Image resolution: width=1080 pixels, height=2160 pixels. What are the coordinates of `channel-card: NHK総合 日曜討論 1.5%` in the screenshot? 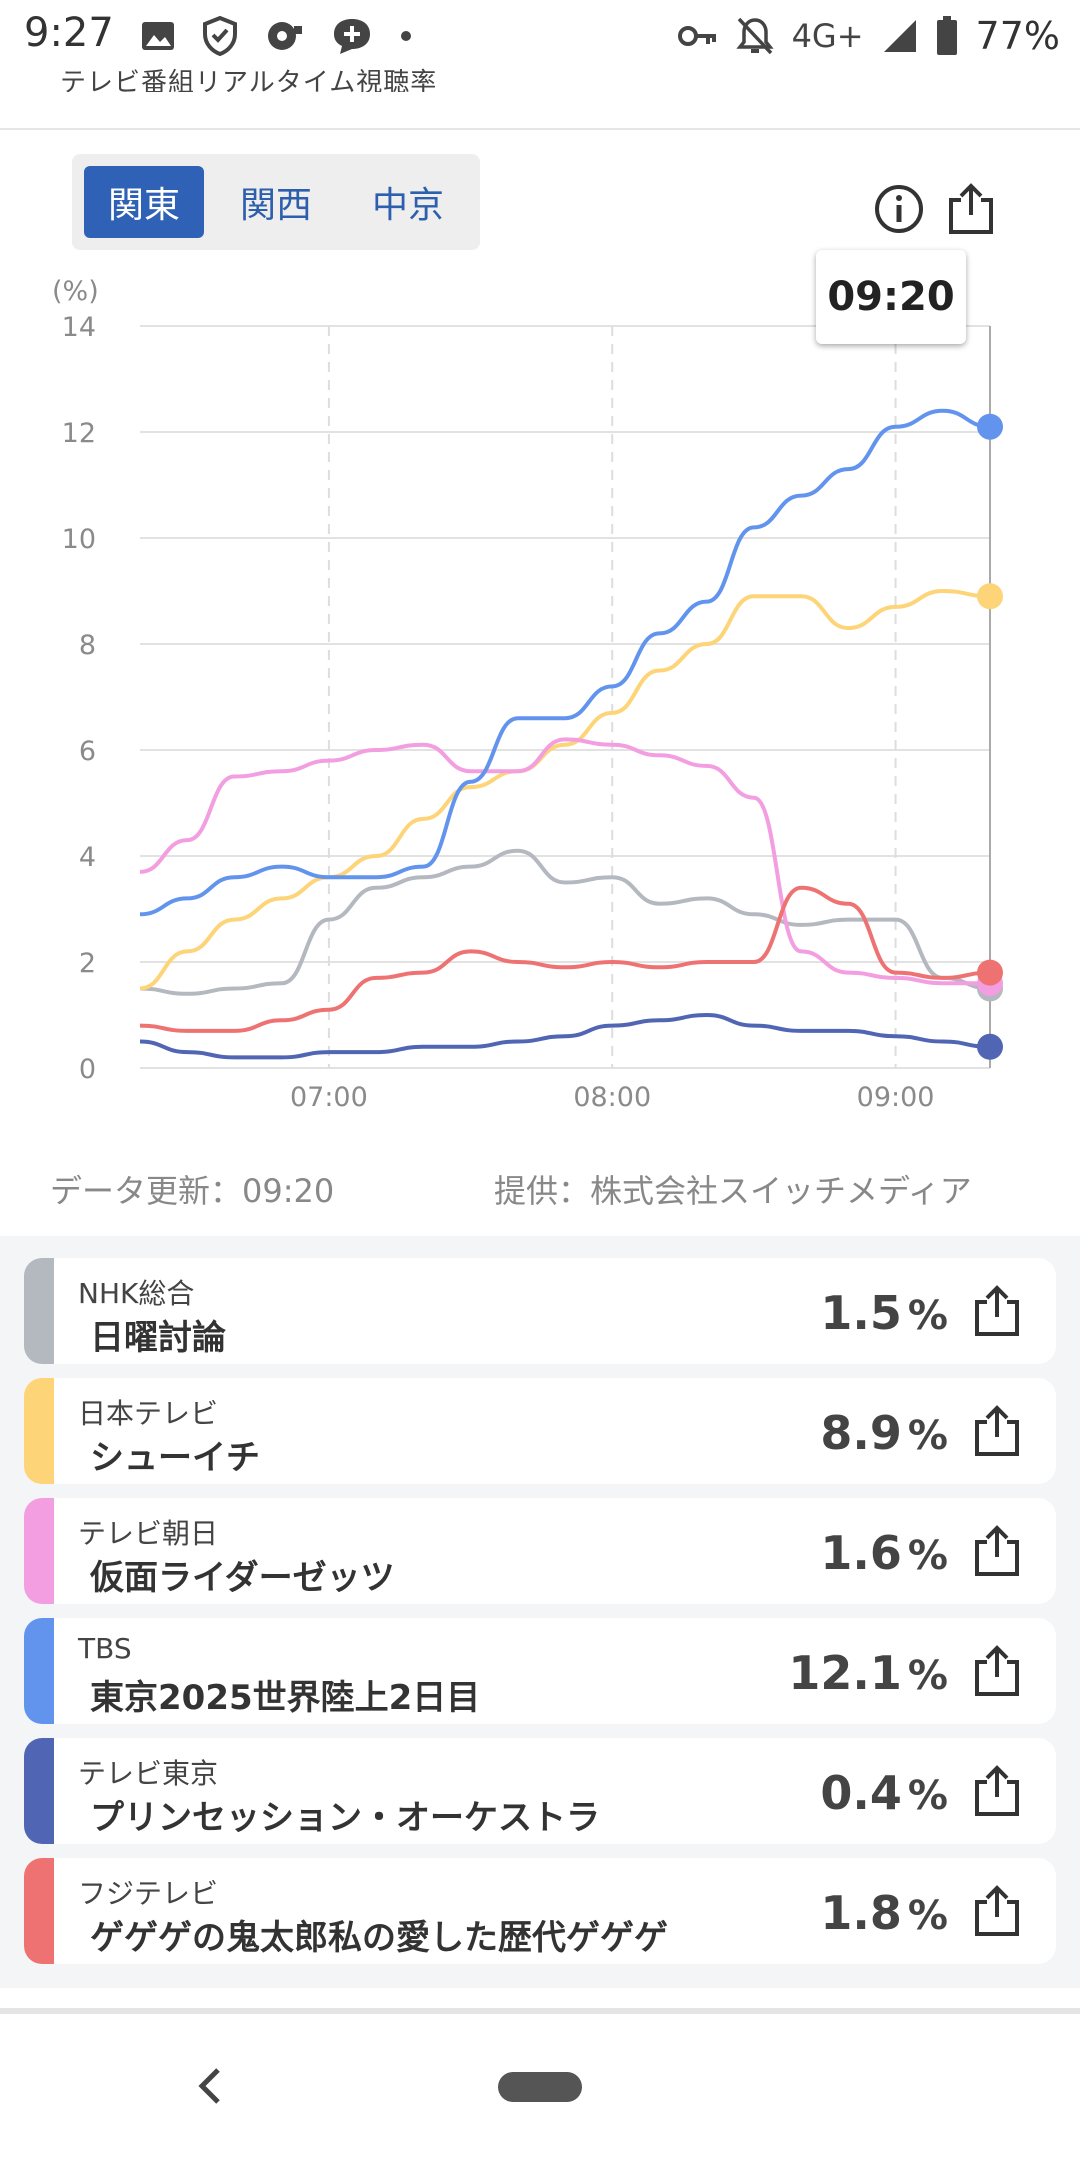 It's located at (540, 1311).